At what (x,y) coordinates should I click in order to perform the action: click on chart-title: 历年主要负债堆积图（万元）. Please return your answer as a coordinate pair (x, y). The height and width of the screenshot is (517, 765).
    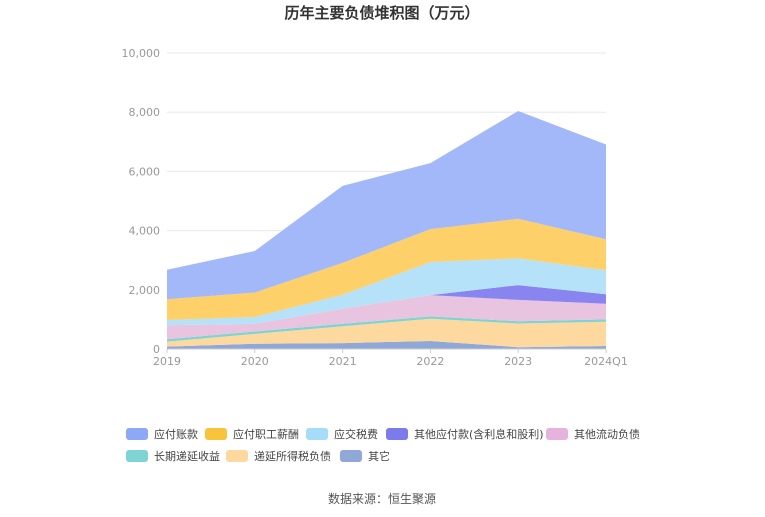
    Looking at the image, I should click on (381, 13).